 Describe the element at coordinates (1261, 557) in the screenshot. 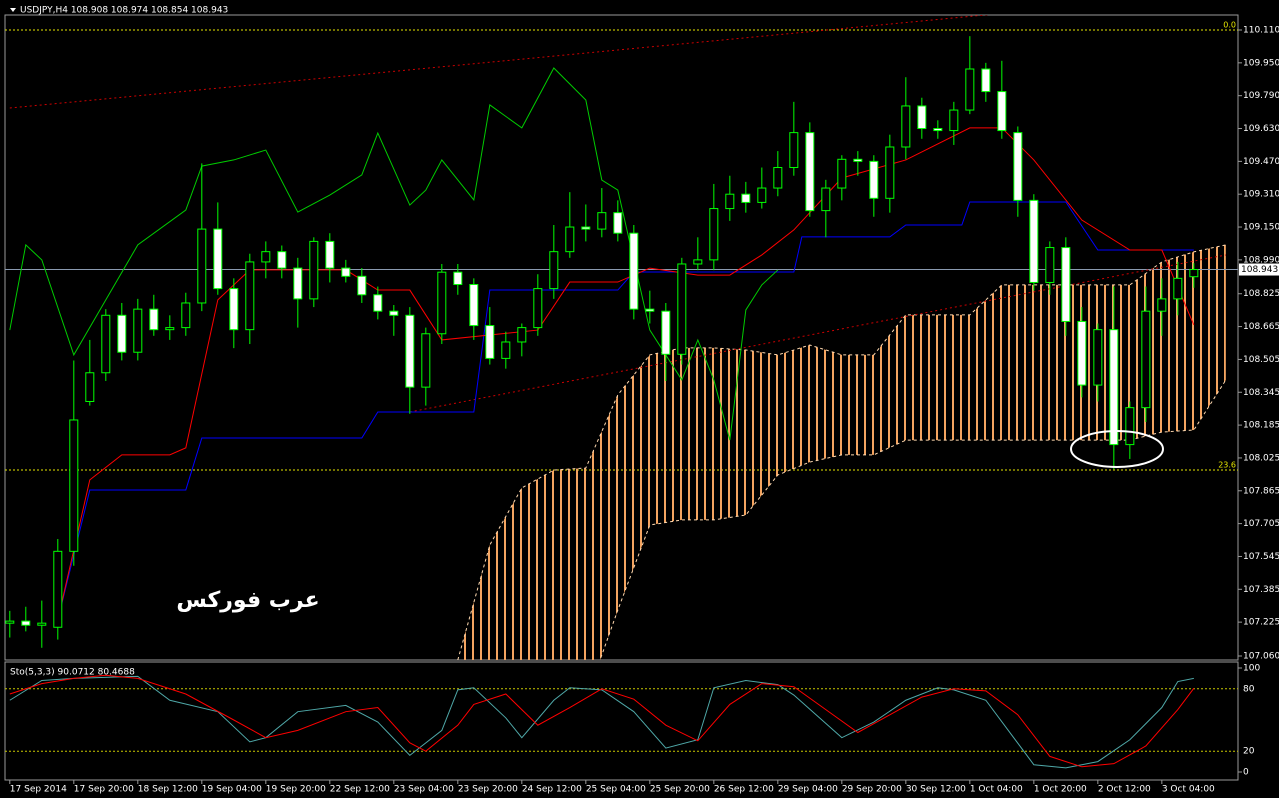

I see `y-tick-label: 107.545` at that location.